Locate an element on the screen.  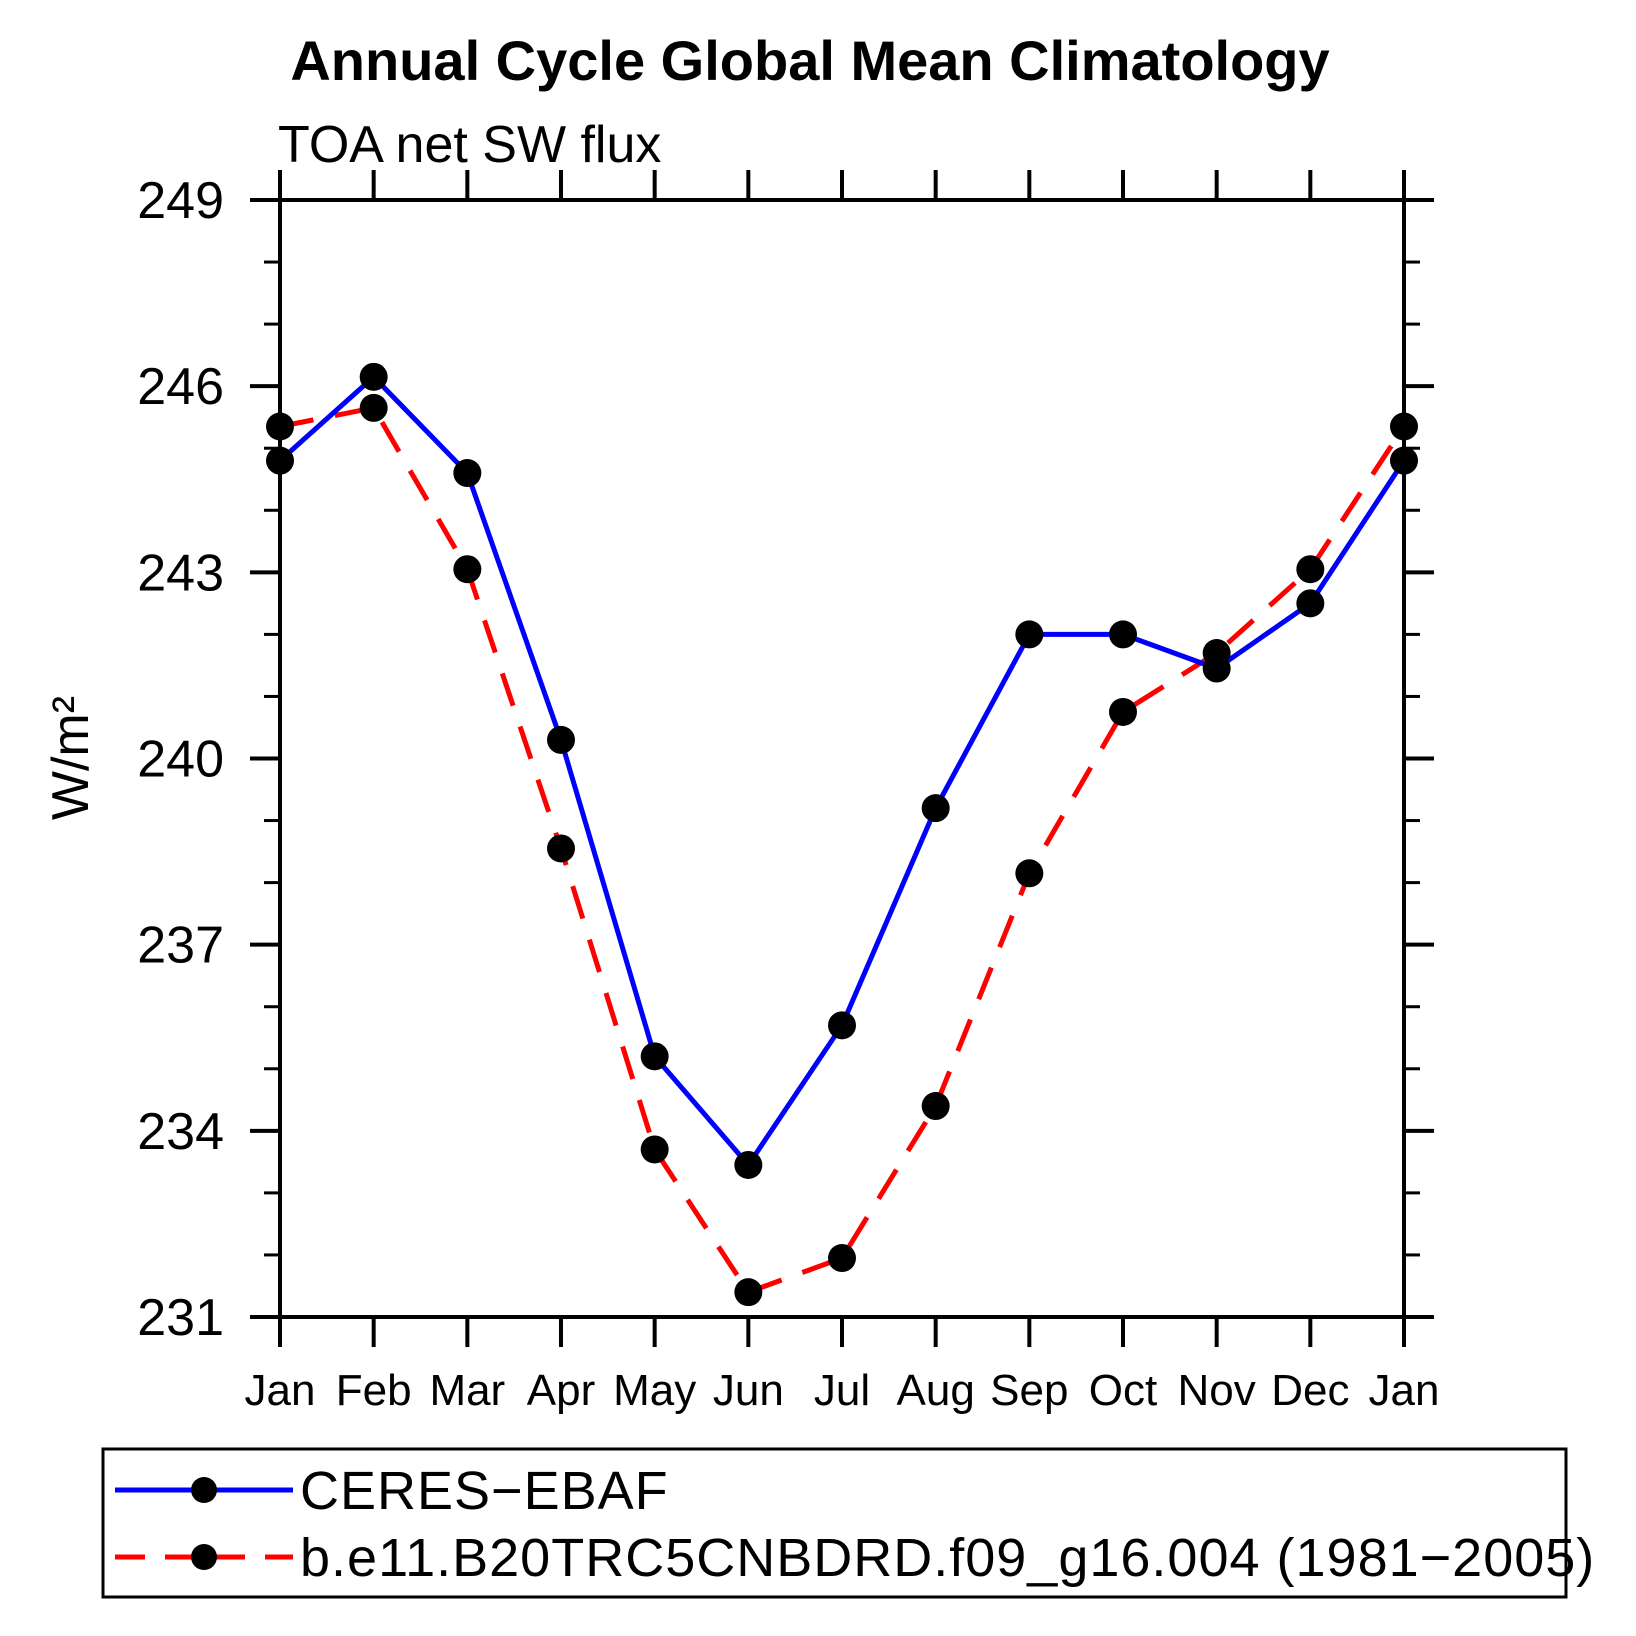
y-tick-label: 246 is located at coordinates (180, 387).